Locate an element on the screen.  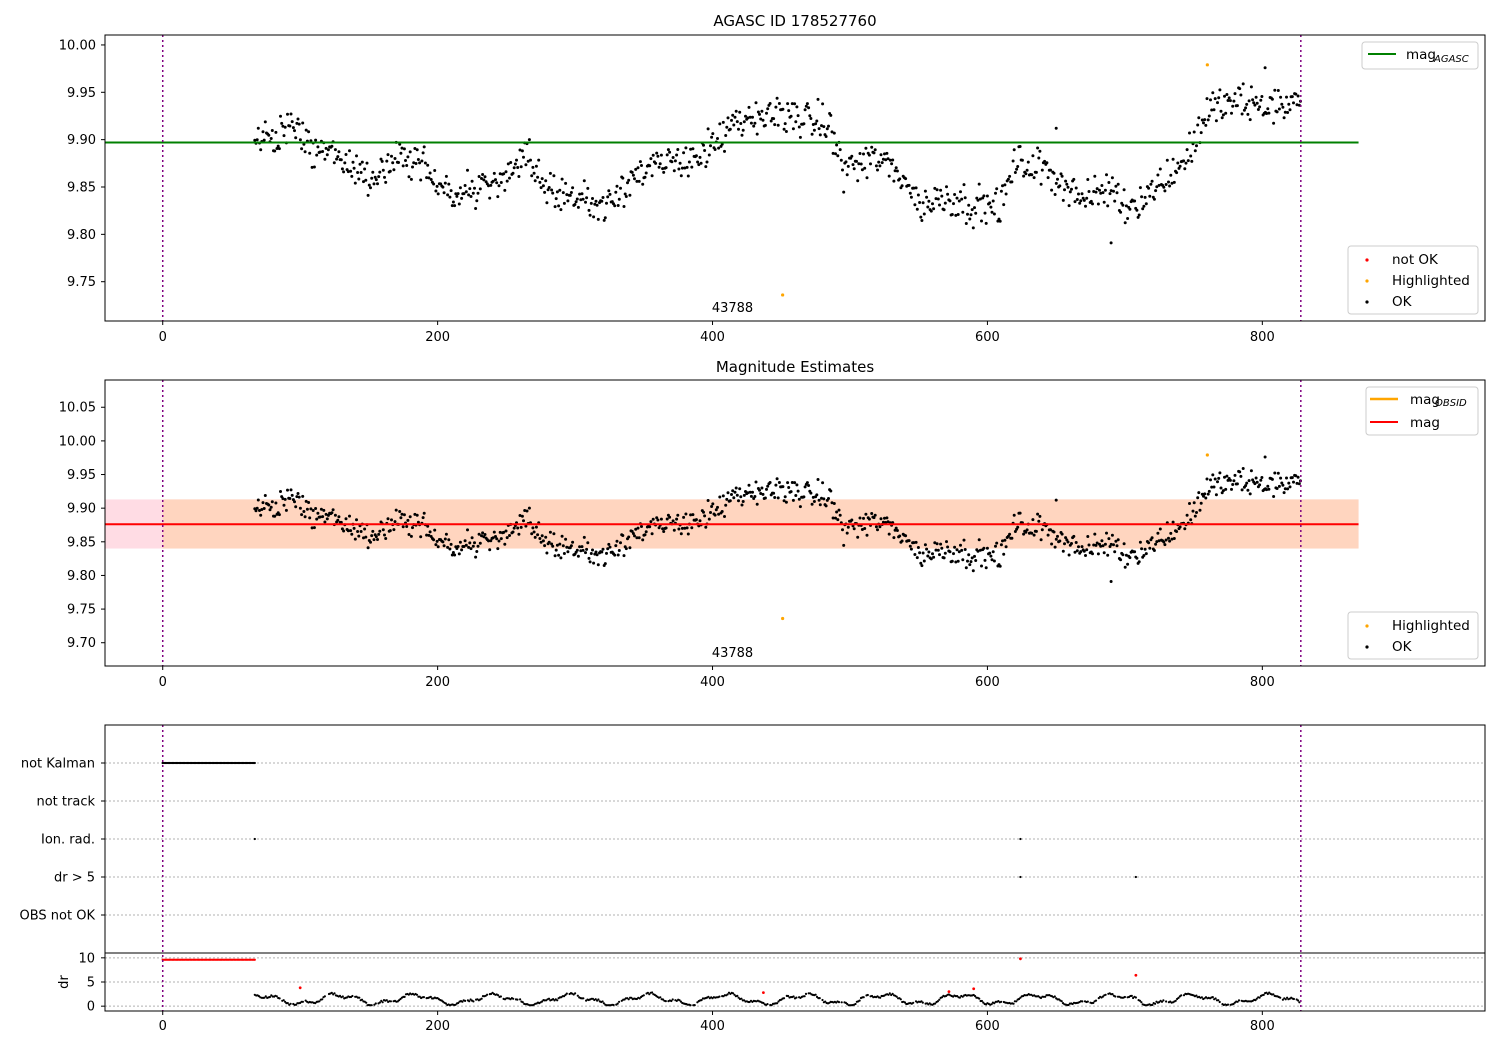
flag-label: not track is located at coordinates (65, 802).